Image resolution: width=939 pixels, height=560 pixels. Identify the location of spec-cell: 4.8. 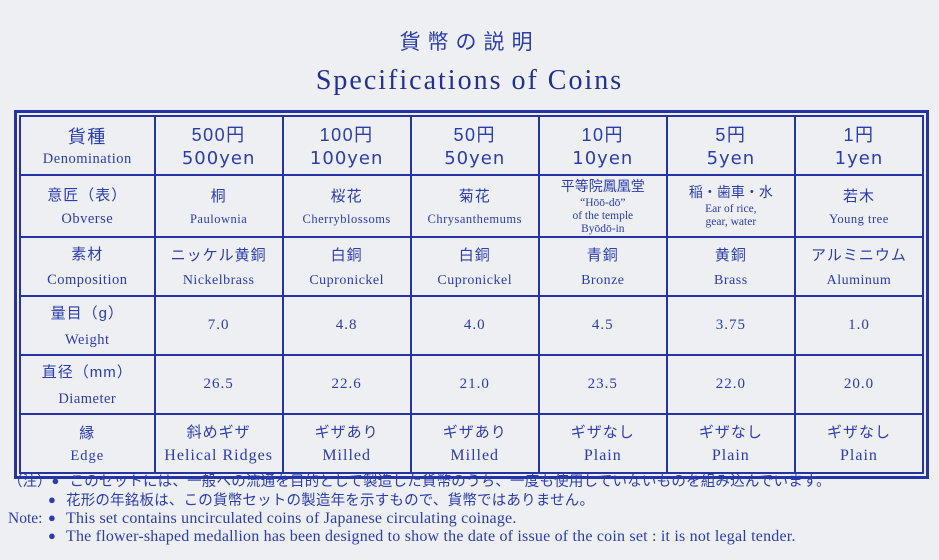
(346, 325).